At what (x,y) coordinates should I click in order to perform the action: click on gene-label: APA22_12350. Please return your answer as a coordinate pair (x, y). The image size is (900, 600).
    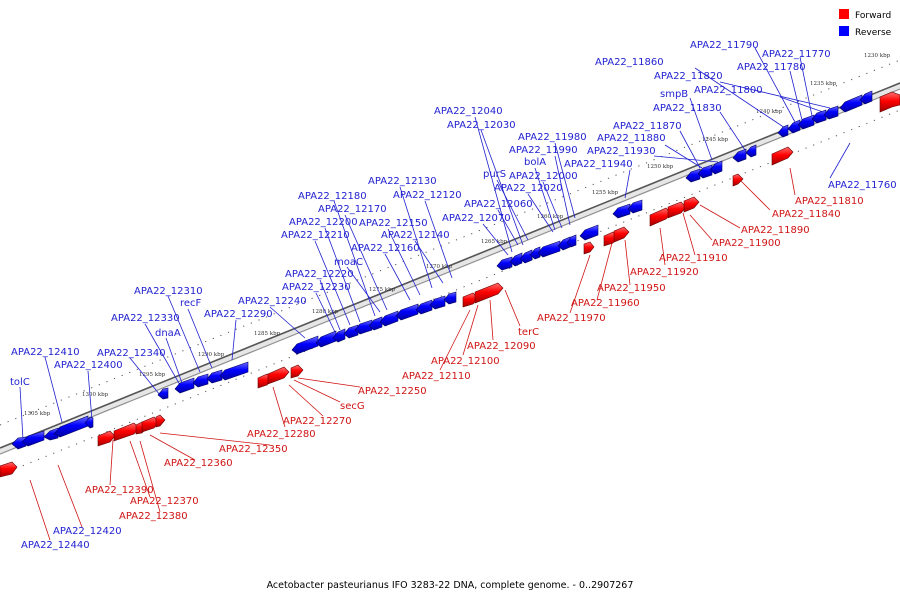
    Looking at the image, I should click on (253, 449).